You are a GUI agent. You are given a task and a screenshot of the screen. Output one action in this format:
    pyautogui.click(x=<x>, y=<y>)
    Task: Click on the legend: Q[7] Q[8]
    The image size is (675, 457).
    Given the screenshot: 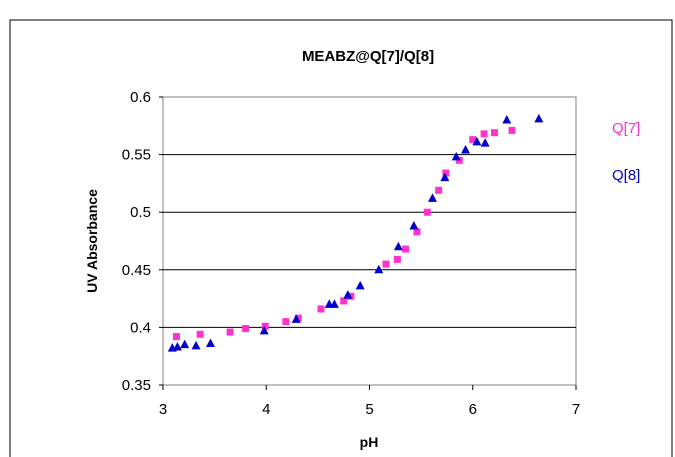 What is the action you would take?
    pyautogui.click(x=626, y=152)
    